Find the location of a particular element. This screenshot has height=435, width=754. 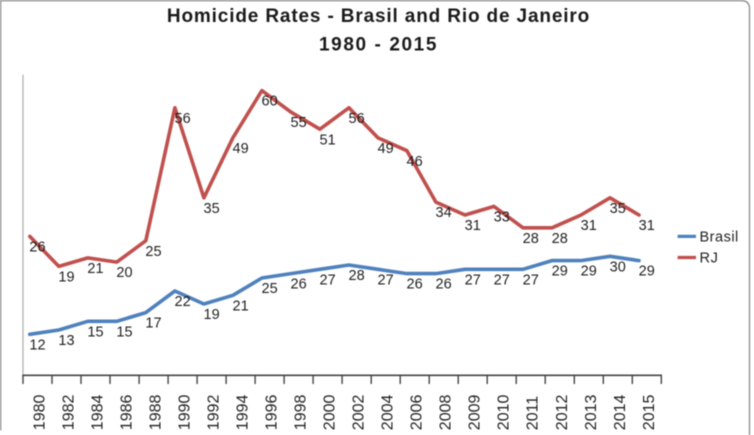

svg-text: 17 is located at coordinates (153, 324).